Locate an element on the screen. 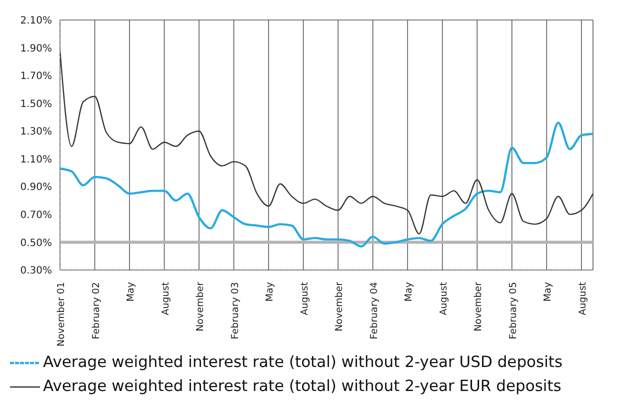 This screenshot has height=401, width=623. legend-label: Average weighted interest rate (total) without 2-year USD deposits is located at coordinates (303, 362).